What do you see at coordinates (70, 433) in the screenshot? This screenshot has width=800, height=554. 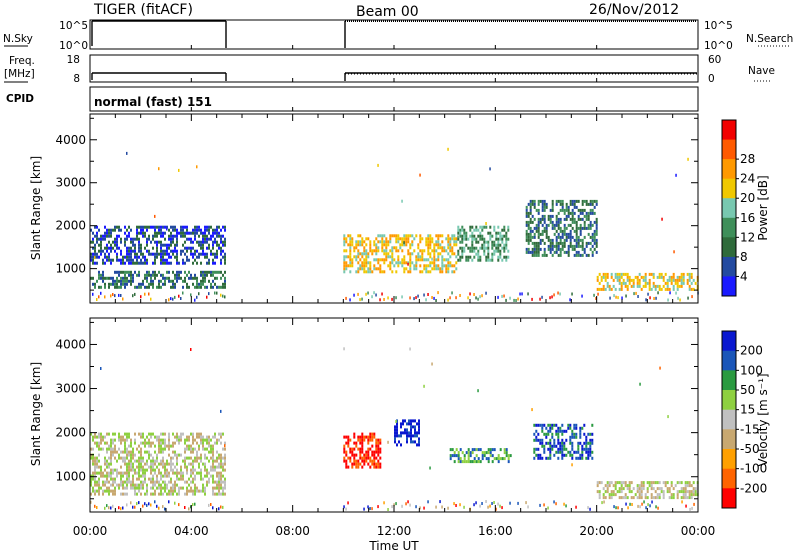 I see `y-tick-label: 2000` at bounding box center [70, 433].